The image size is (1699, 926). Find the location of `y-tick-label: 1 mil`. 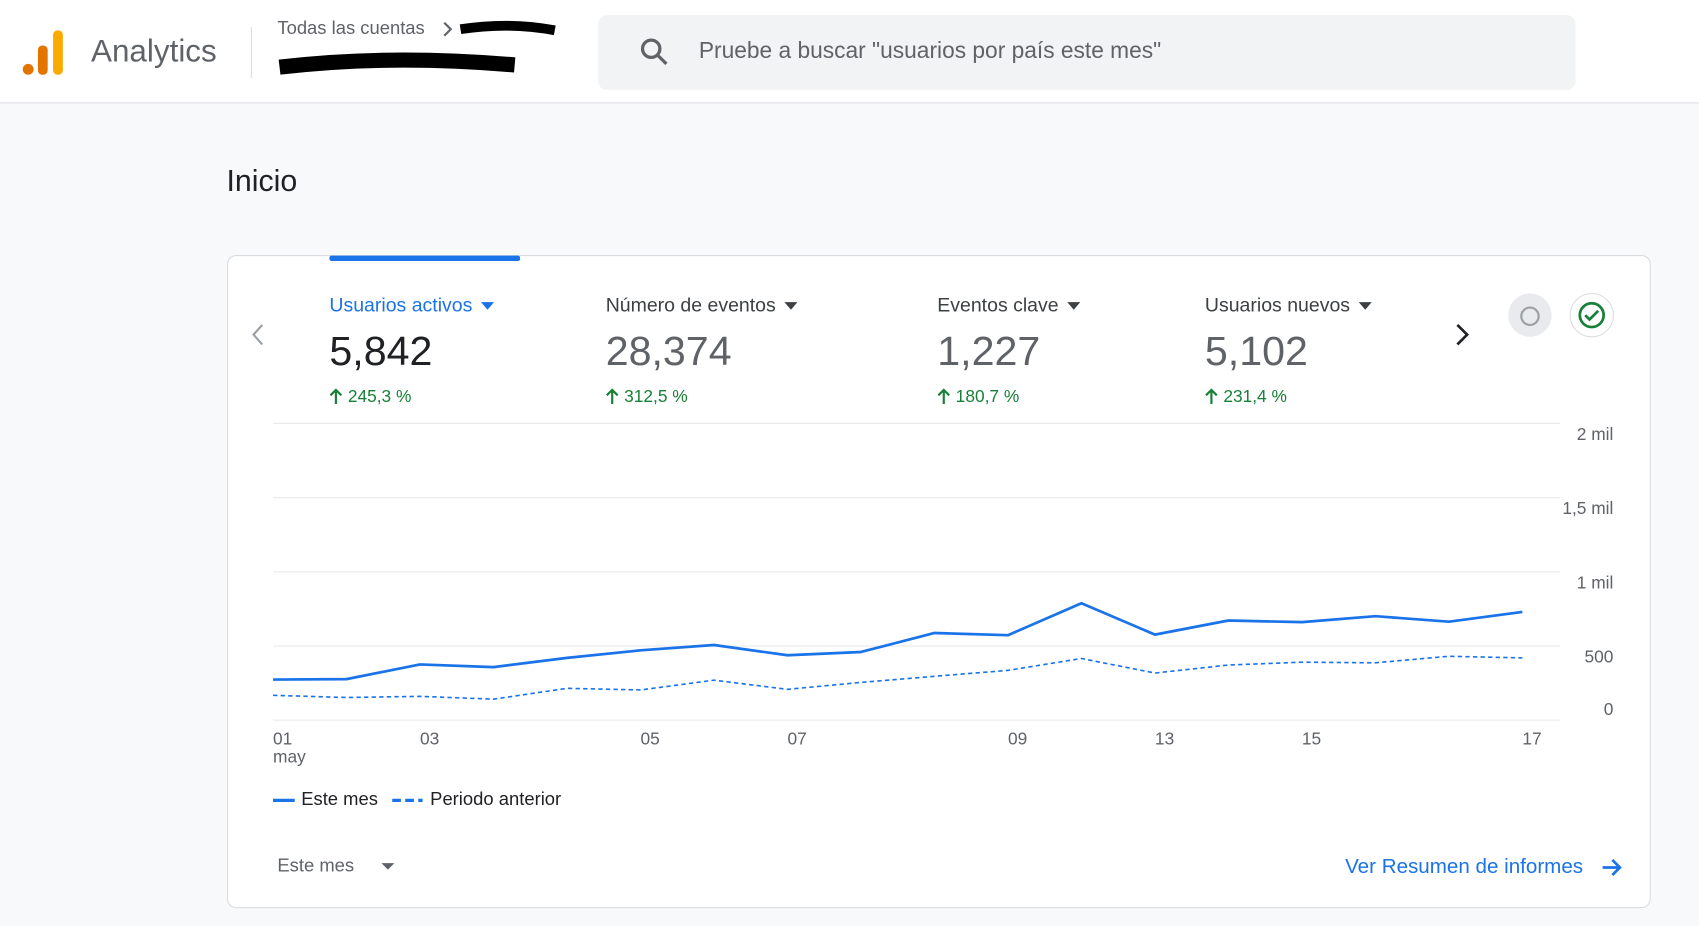

y-tick-label: 1 mil is located at coordinates (1595, 582).